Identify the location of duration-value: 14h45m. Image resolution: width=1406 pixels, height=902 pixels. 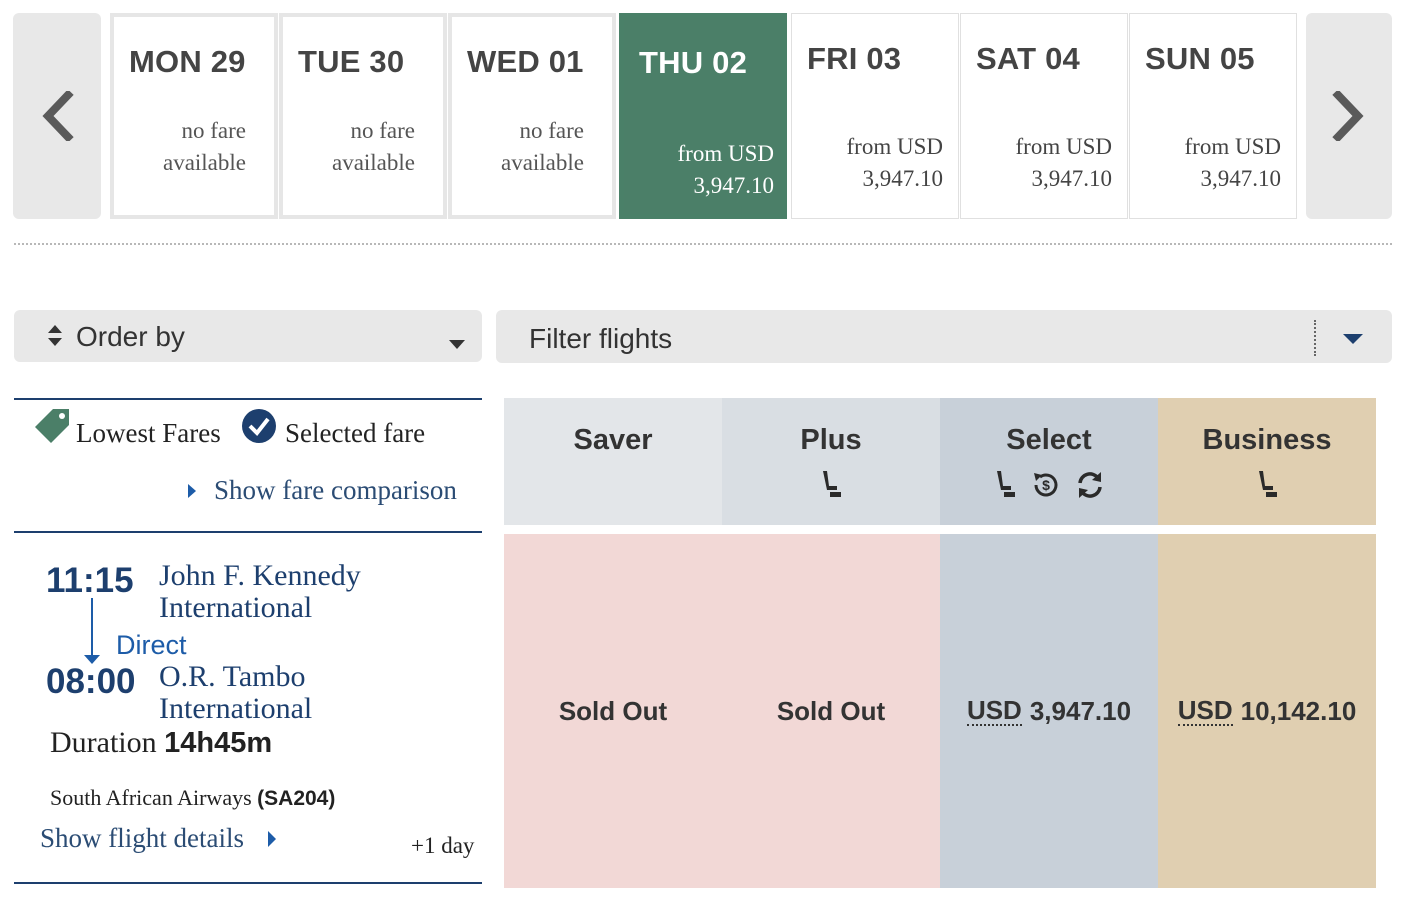
(218, 743).